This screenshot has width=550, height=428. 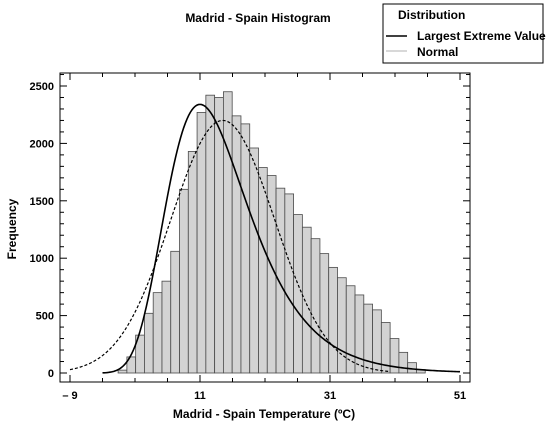 What do you see at coordinates (42, 87) in the screenshot?
I see `y-tick-label: 2500` at bounding box center [42, 87].